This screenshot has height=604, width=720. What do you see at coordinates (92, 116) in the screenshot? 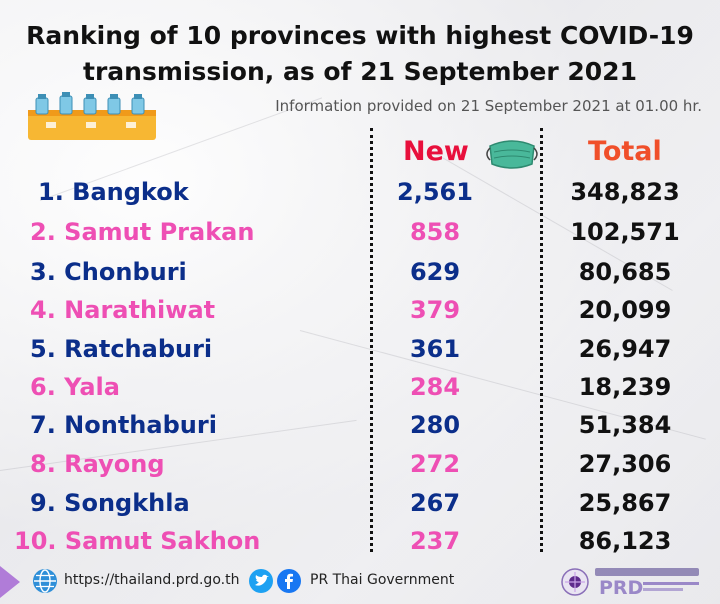
I see `vaccine-vials-icon` at bounding box center [92, 116].